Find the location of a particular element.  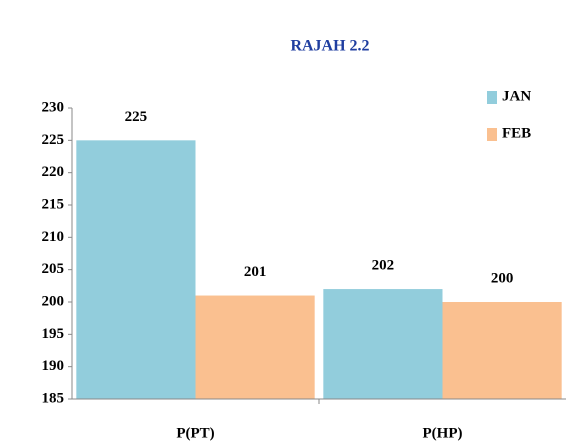

x-tick-label: P(PT) is located at coordinates (195, 433).